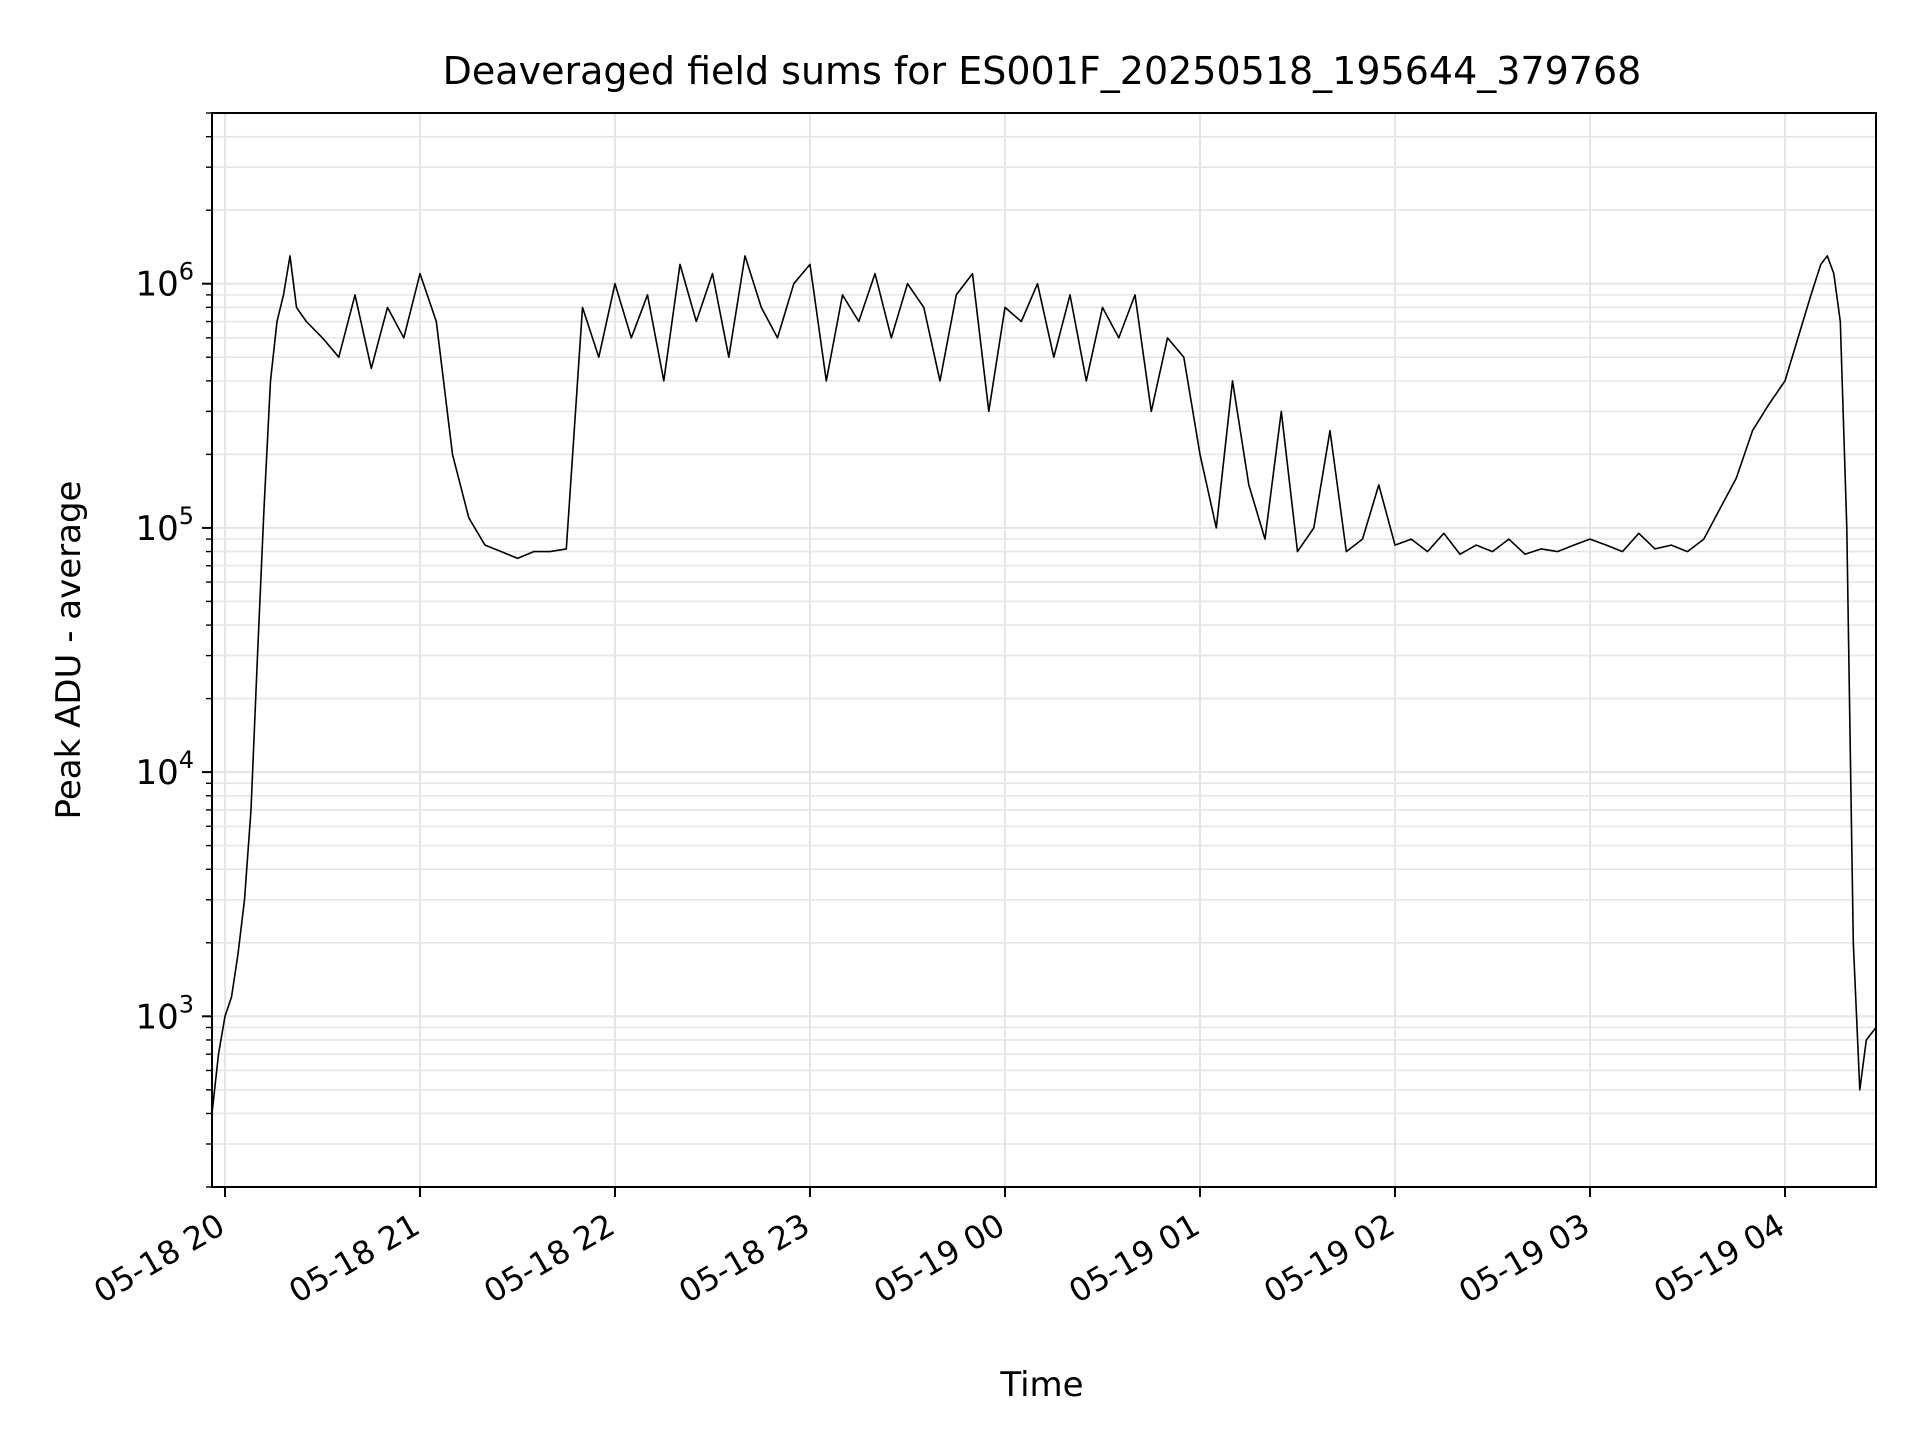 The width and height of the screenshot is (1920, 1440). I want to click on y-tick-label: 10⁴, so click(164, 769).